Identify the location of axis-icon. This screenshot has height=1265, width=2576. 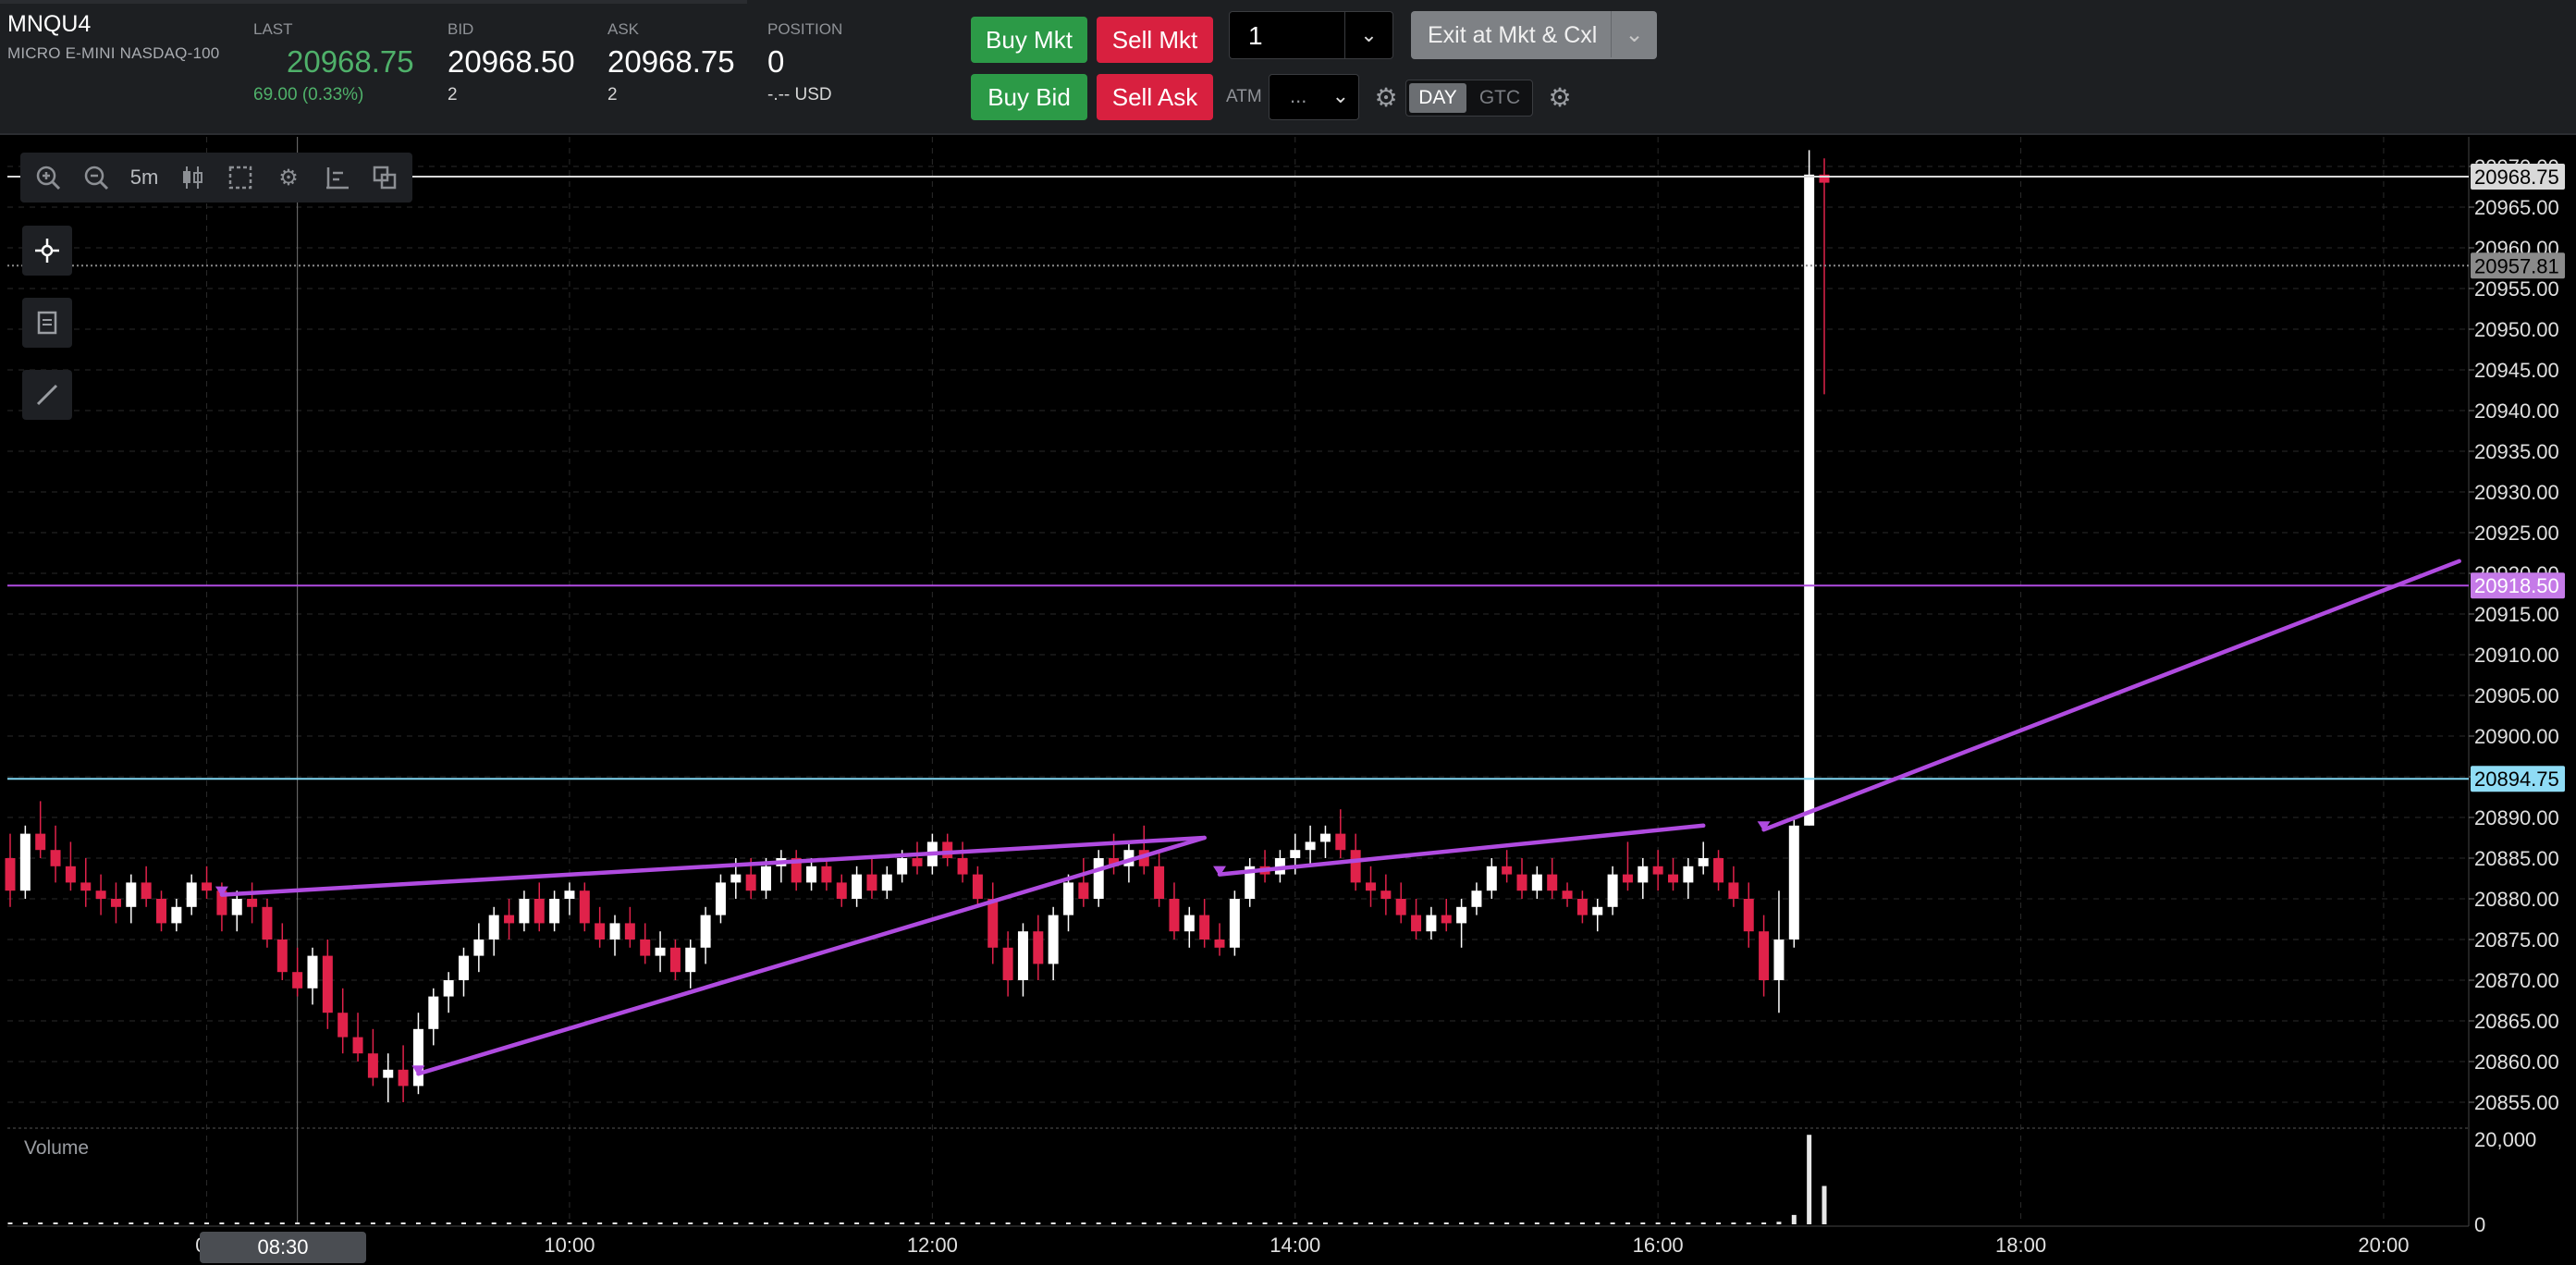
(337, 177).